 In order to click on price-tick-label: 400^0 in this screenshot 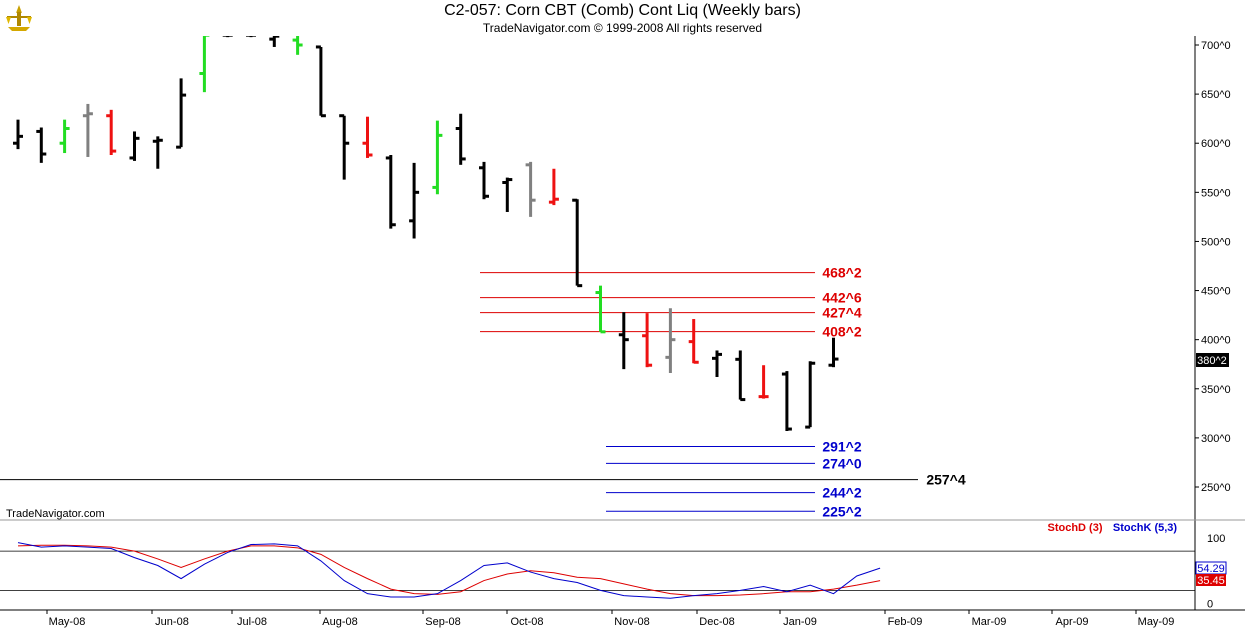, I will do `click(1216, 341)`.